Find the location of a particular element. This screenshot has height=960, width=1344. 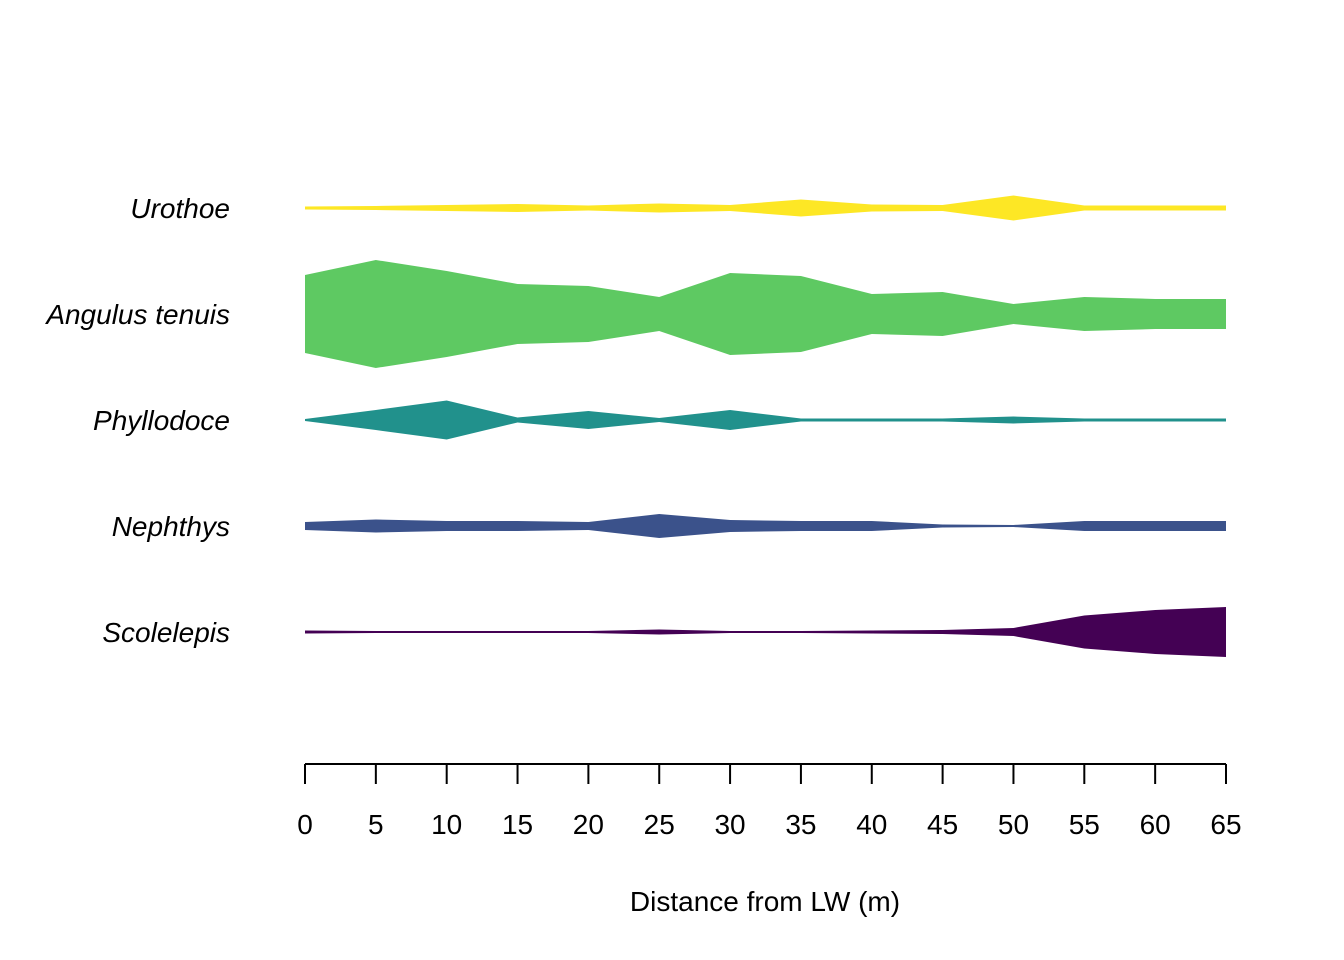

kite-series-nephthys is located at coordinates (765, 526).